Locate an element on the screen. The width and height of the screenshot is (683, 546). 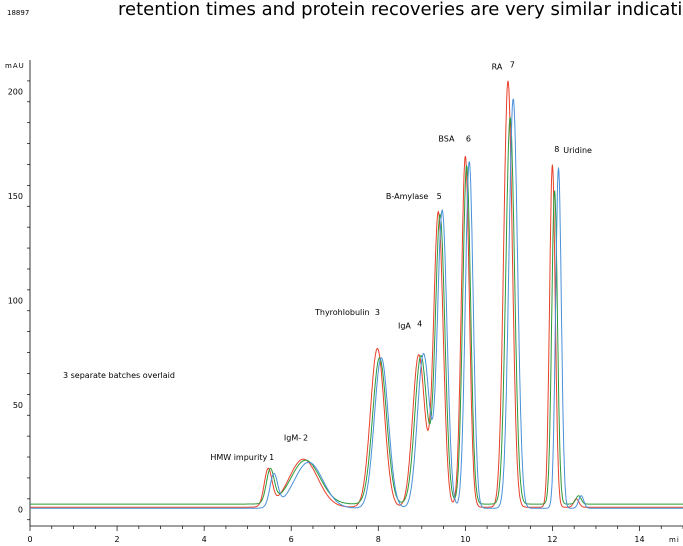
peak-annotation: Thyrohlobulin is located at coordinates (342, 312).